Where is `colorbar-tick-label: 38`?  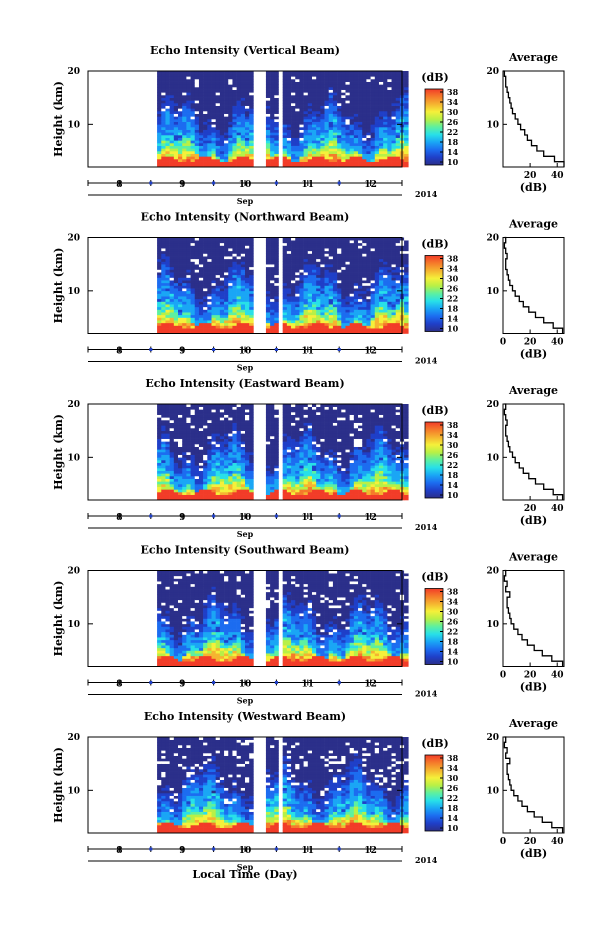 colorbar-tick-label: 38 is located at coordinates (453, 92).